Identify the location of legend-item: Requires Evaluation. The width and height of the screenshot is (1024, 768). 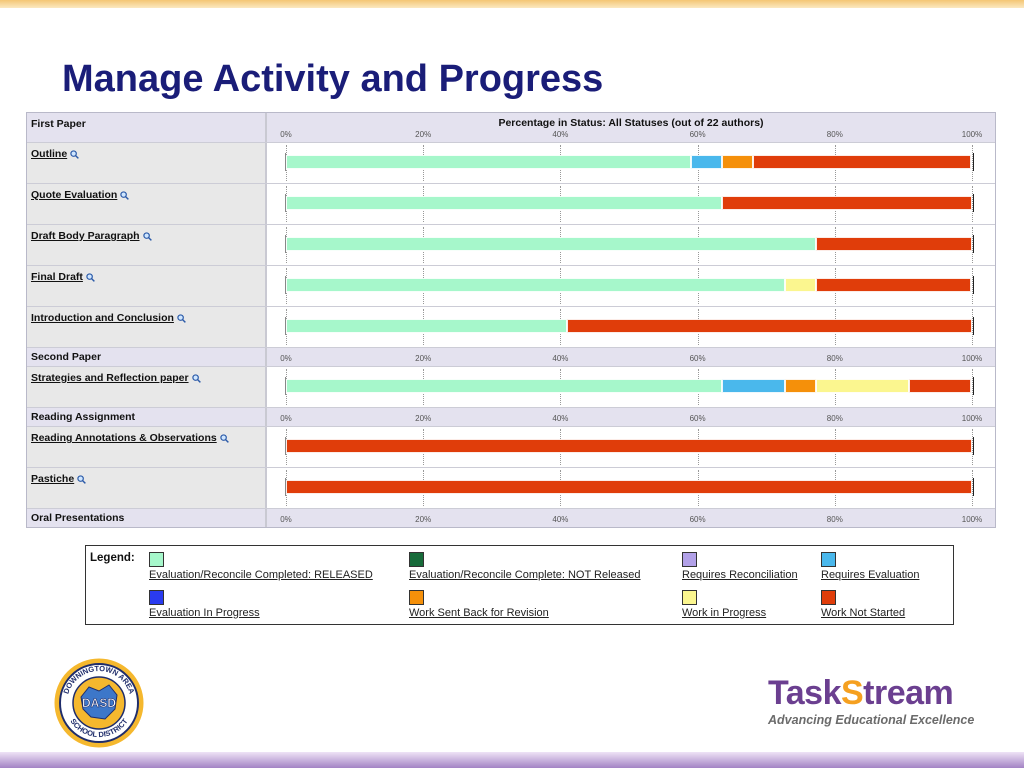
(870, 566).